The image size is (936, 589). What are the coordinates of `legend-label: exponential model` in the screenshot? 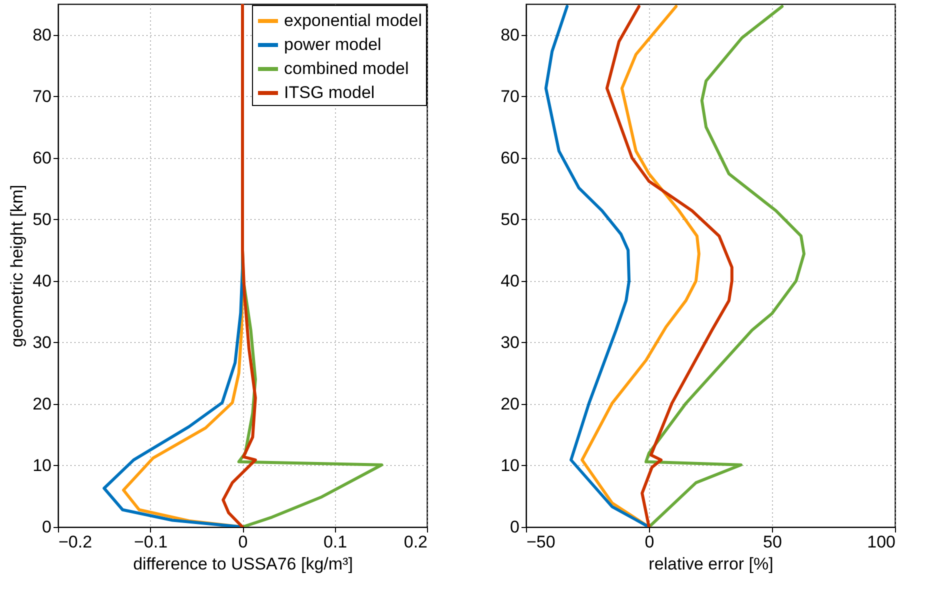 It's located at (353, 20).